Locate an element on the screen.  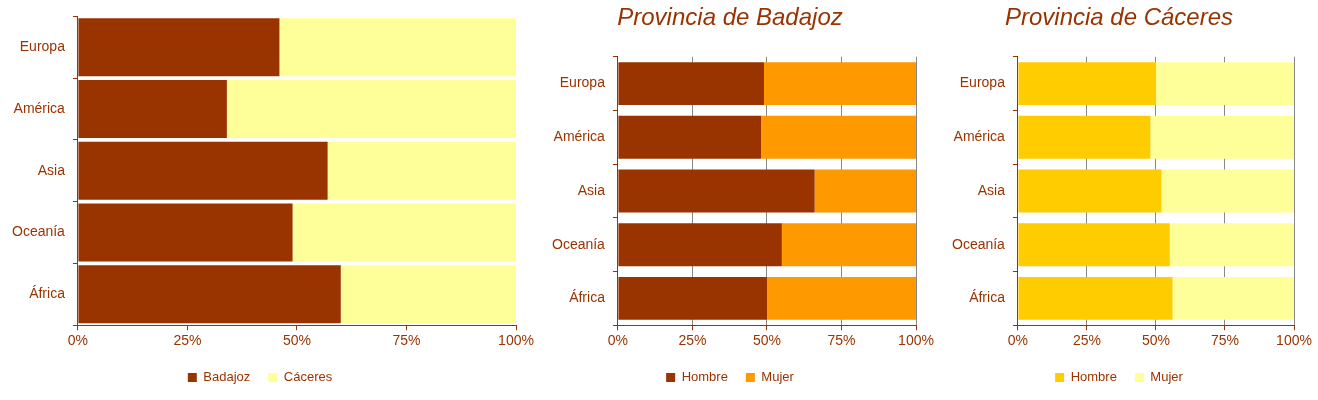
chart-title: Provincia de Badajoz is located at coordinates (730, 17).